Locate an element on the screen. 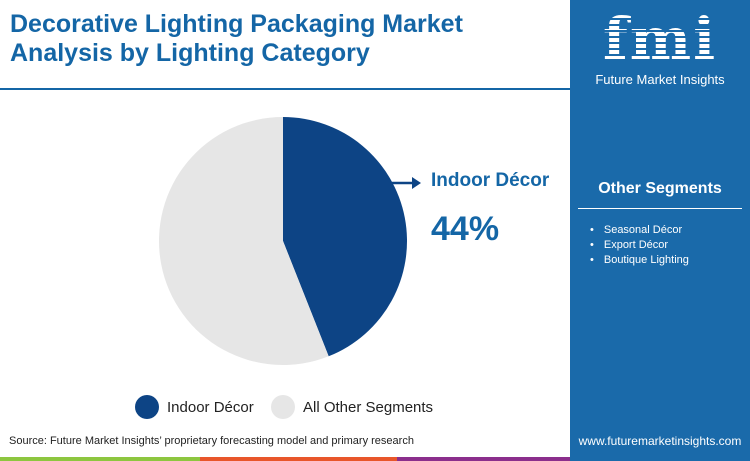  website-link: www.futuremarketinsights.com is located at coordinates (660, 441).